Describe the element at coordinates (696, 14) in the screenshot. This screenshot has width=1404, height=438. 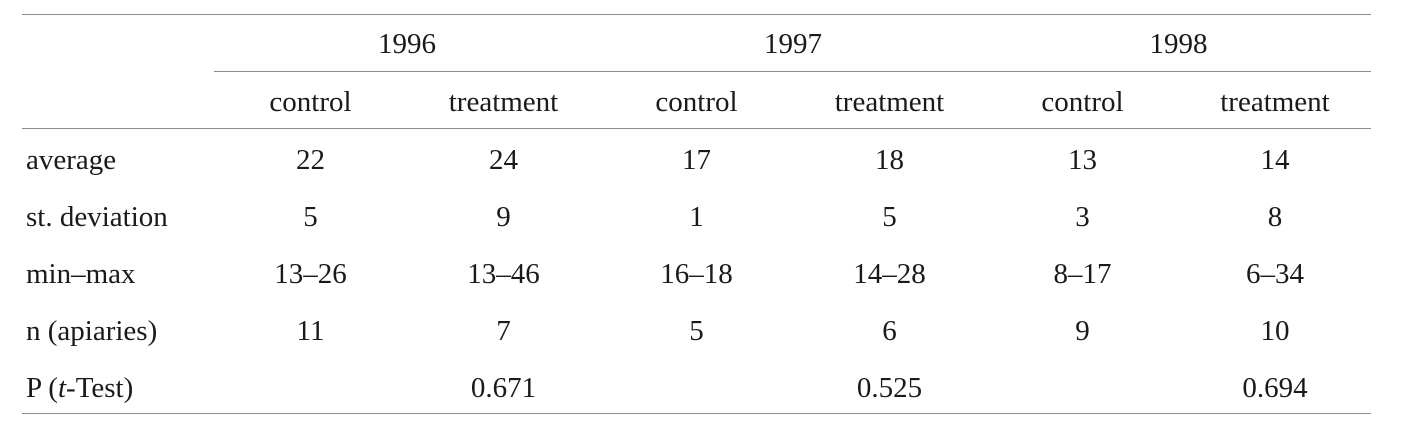
I see `top-rule` at that location.